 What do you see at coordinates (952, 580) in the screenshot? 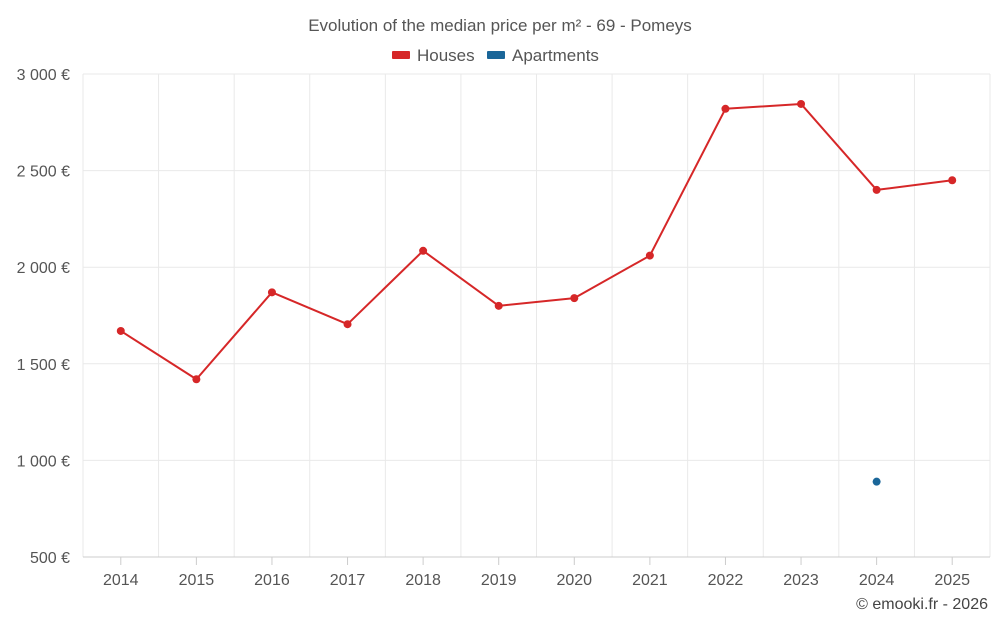
I see `x-tick-label: 2025` at bounding box center [952, 580].